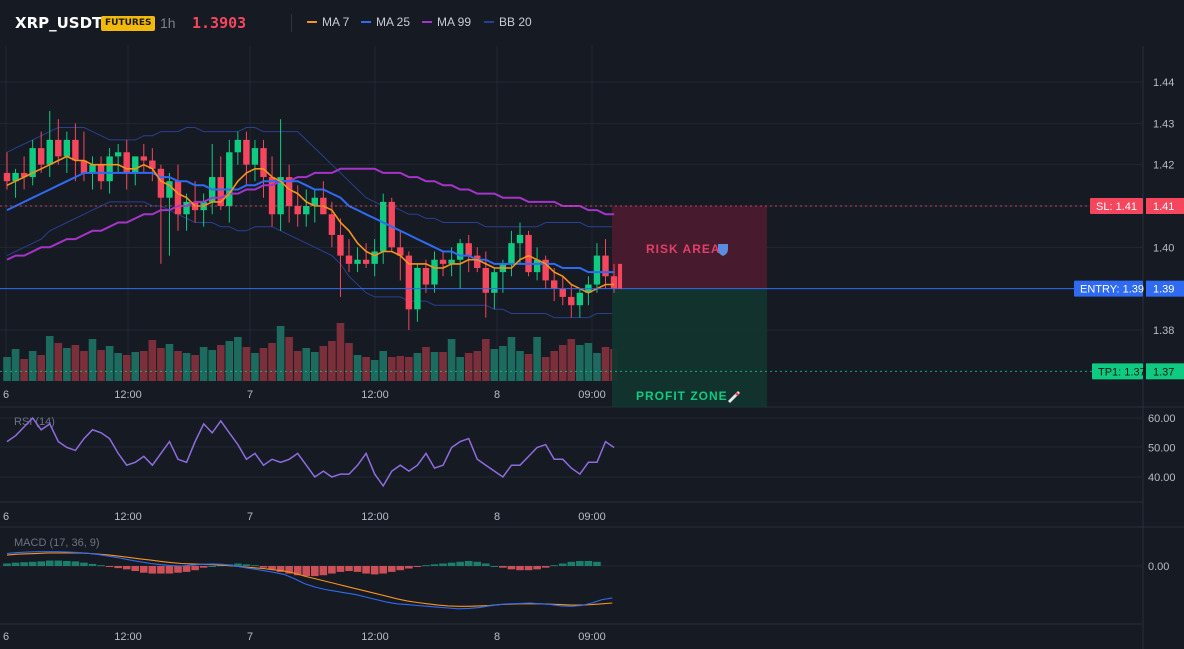 The width and height of the screenshot is (1184, 649). I want to click on symbol-name: XRP_USDT, so click(59, 23).